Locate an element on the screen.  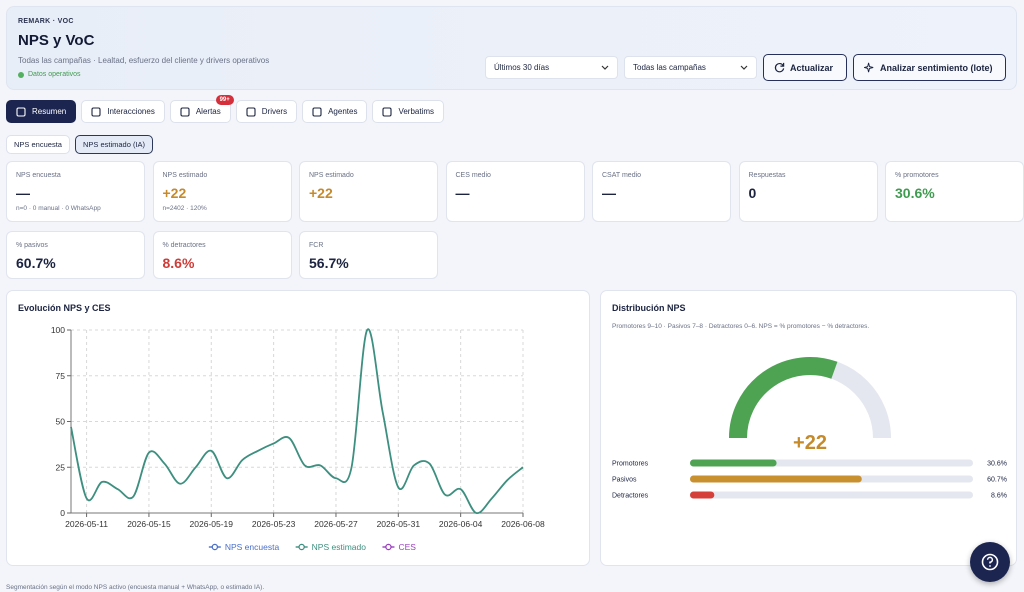
y-tick-label: 100 is located at coordinates (58, 330).